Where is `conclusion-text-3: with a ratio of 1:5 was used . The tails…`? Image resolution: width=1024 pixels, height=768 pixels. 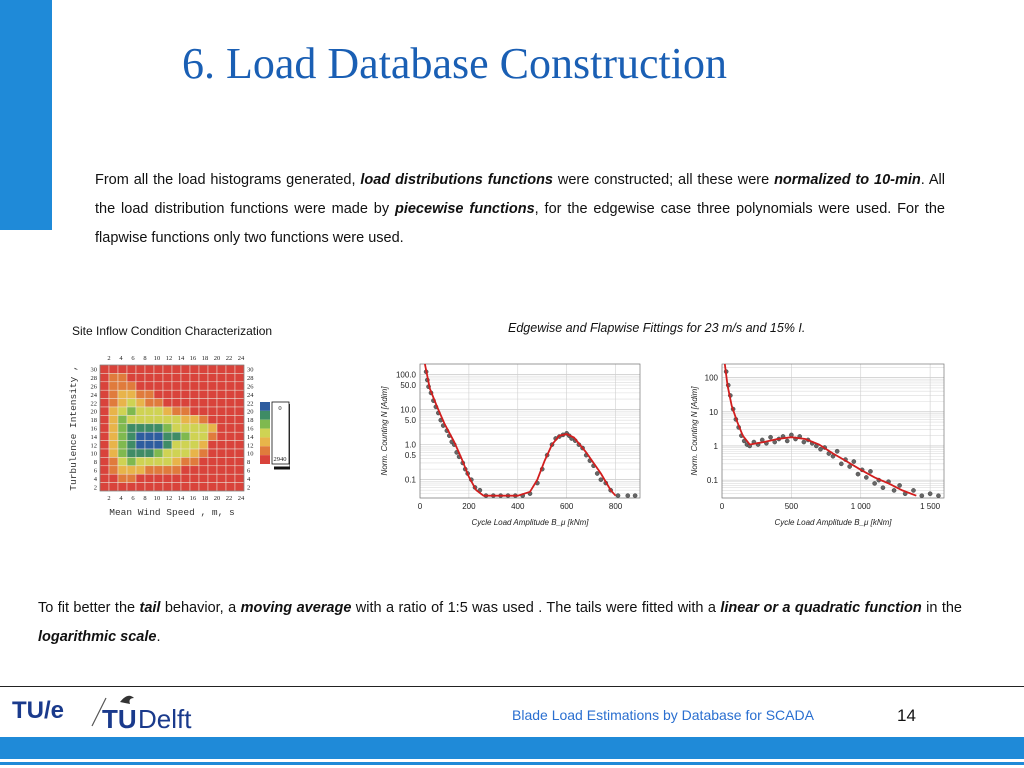 conclusion-text-3: with a ratio of 1:5 was used . The tails… is located at coordinates (536, 608).